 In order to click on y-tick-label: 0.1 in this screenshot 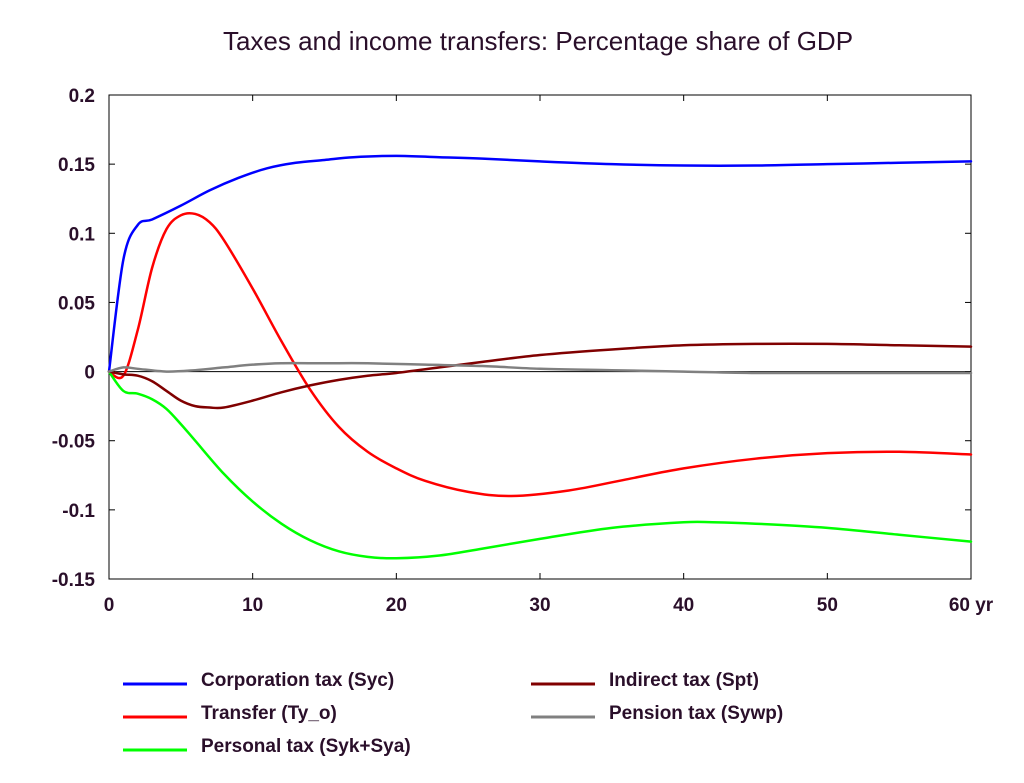, I will do `click(82, 234)`.